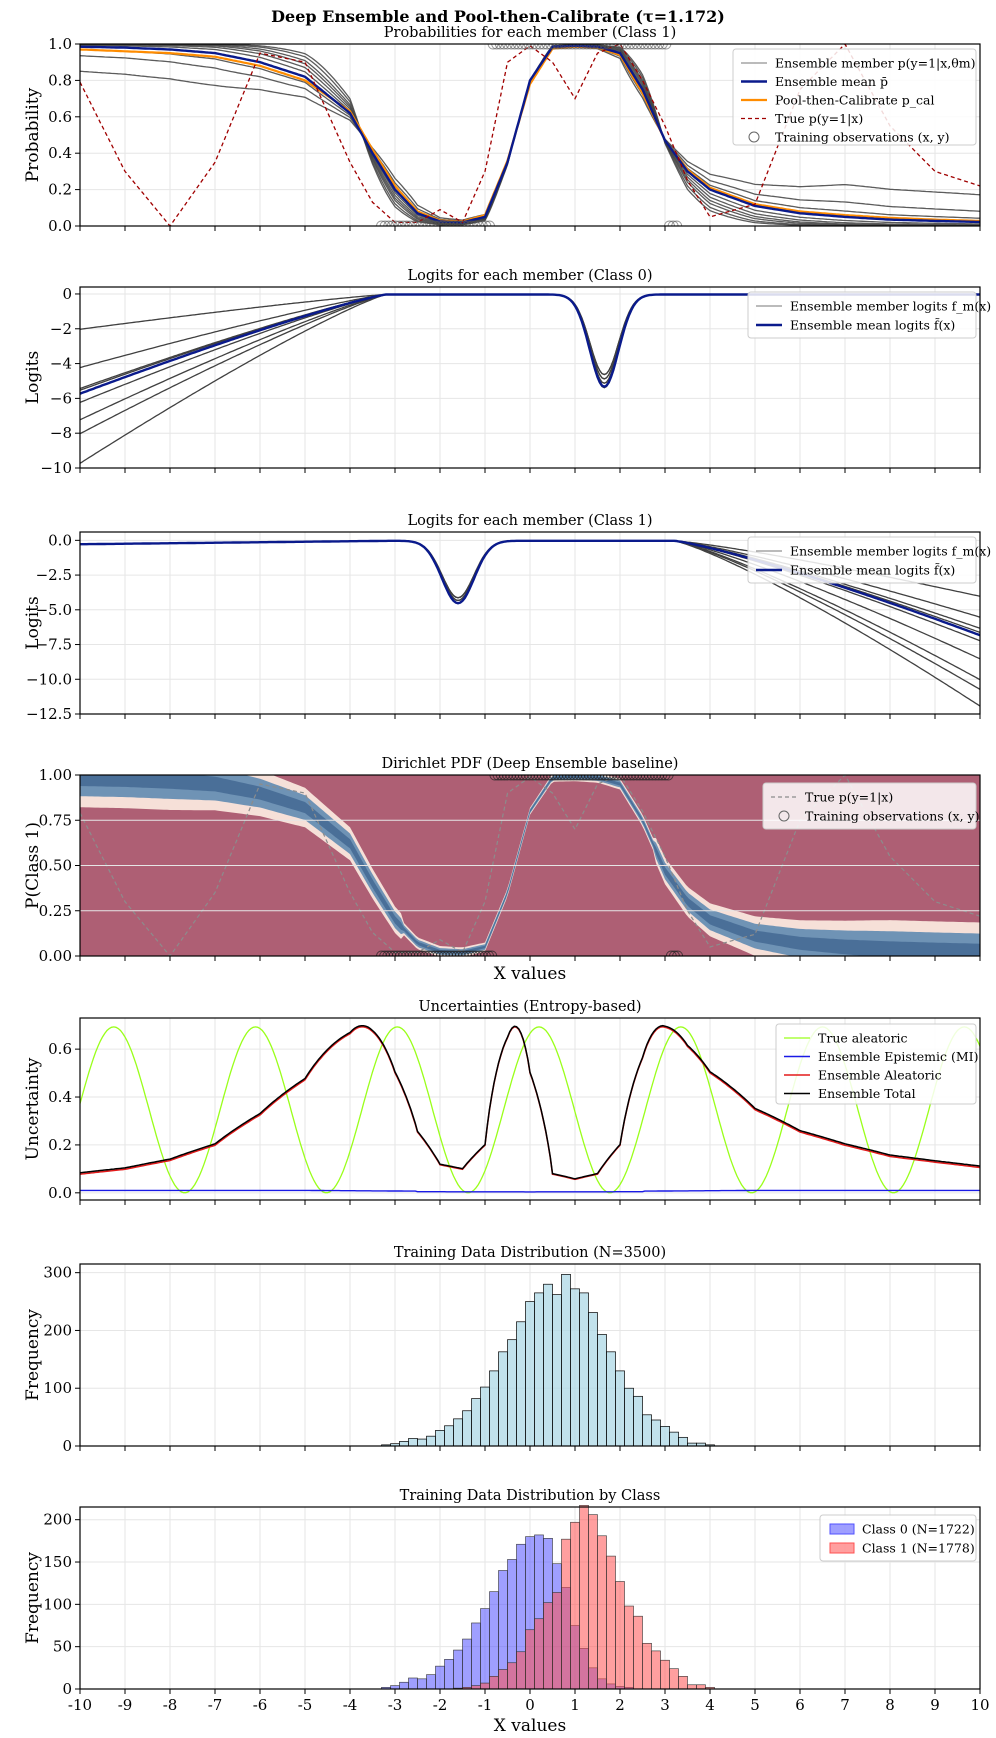  Describe the element at coordinates (530, 135) in the screenshot. I see `plot-area` at that location.